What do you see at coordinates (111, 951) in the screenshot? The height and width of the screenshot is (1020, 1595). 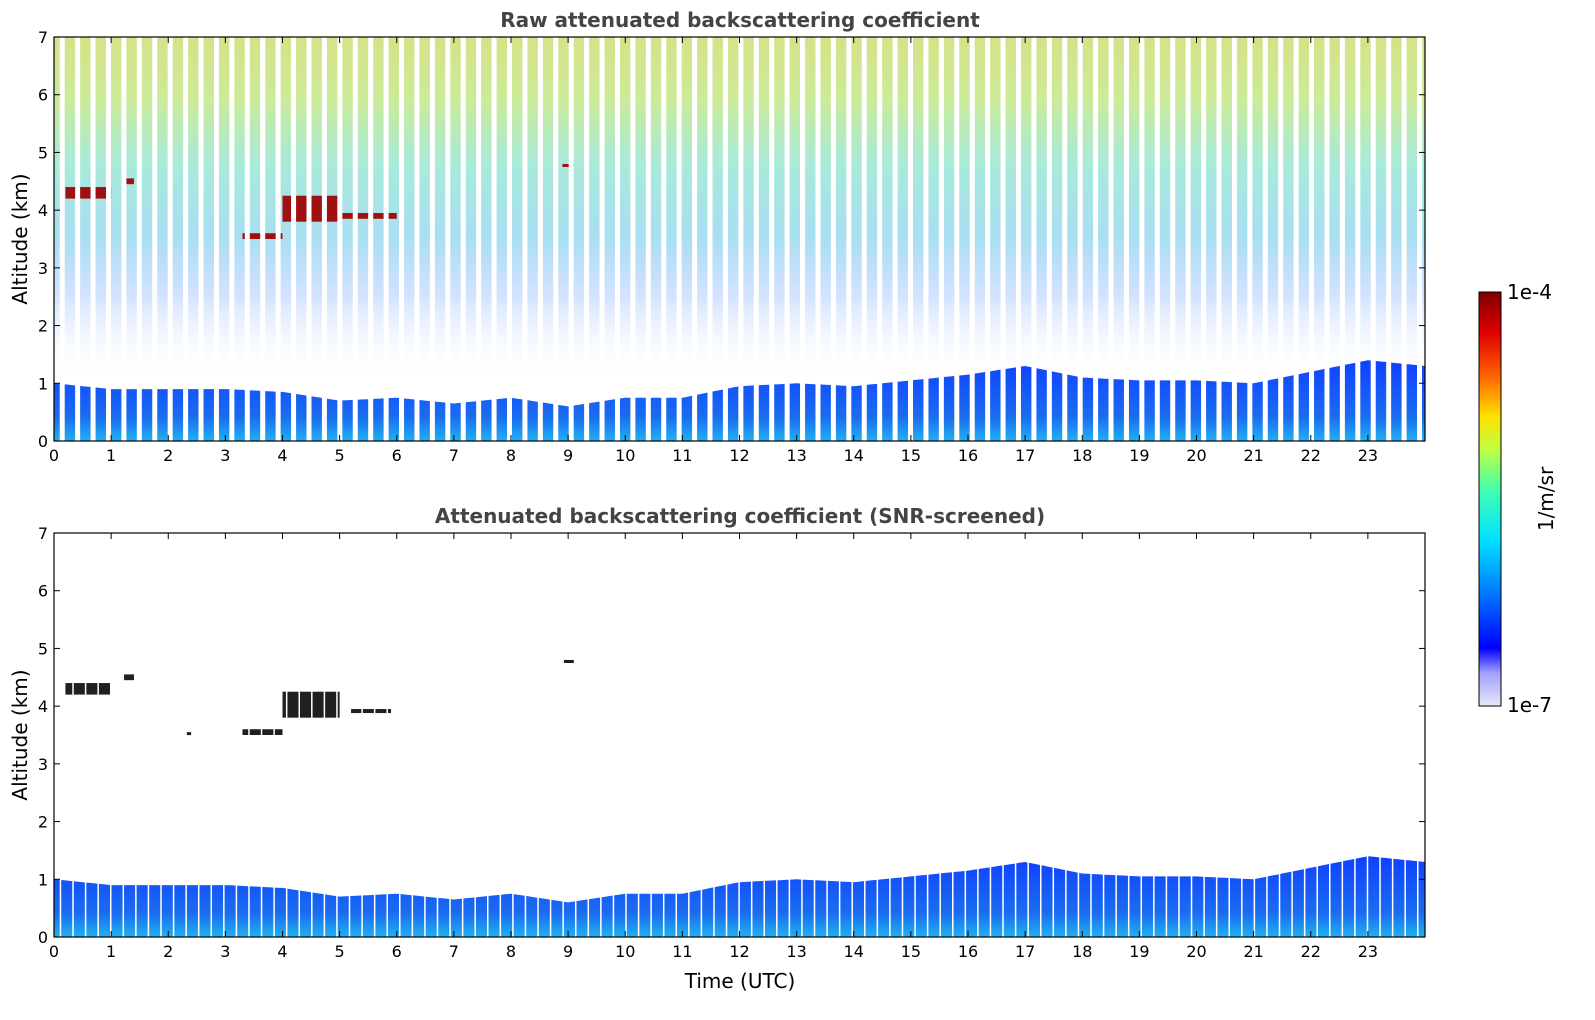 I see `x-tick-label: 1` at bounding box center [111, 951].